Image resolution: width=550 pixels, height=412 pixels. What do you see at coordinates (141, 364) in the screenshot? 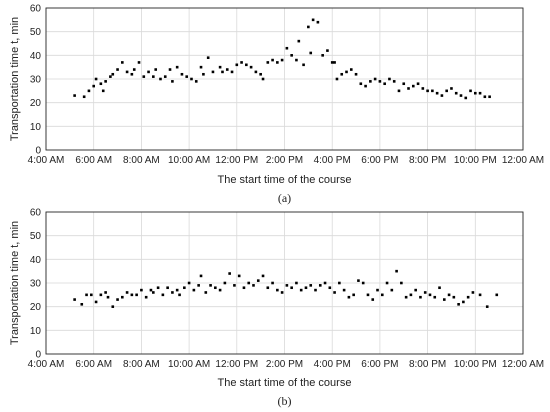
I see `panel-b-x-tick-label: 8:00 AM` at bounding box center [141, 364].